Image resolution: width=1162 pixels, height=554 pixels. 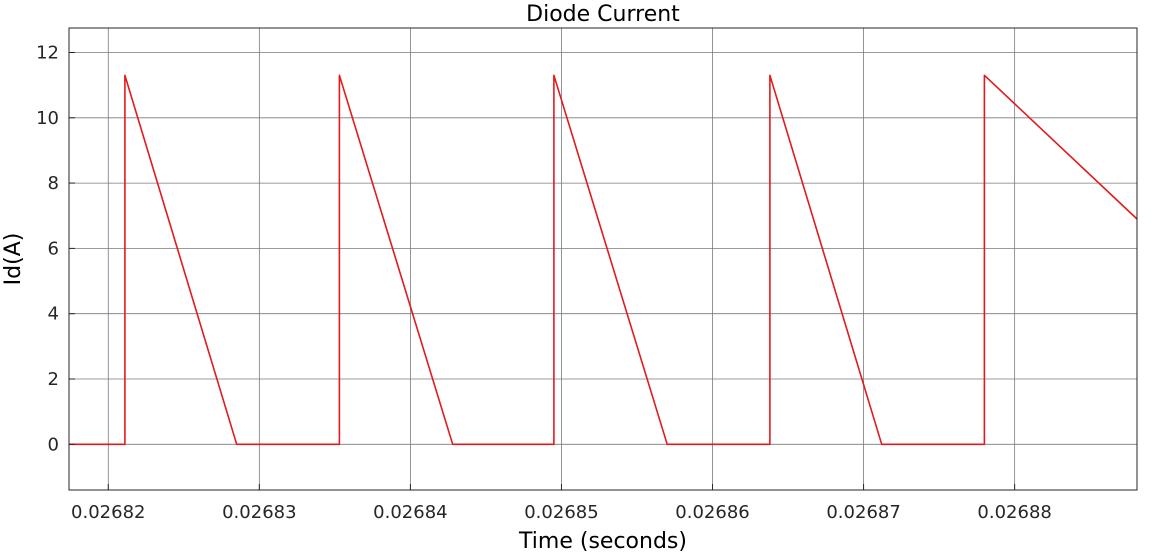 What do you see at coordinates (53, 379) in the screenshot?
I see `y-tick-label: 2` at bounding box center [53, 379].